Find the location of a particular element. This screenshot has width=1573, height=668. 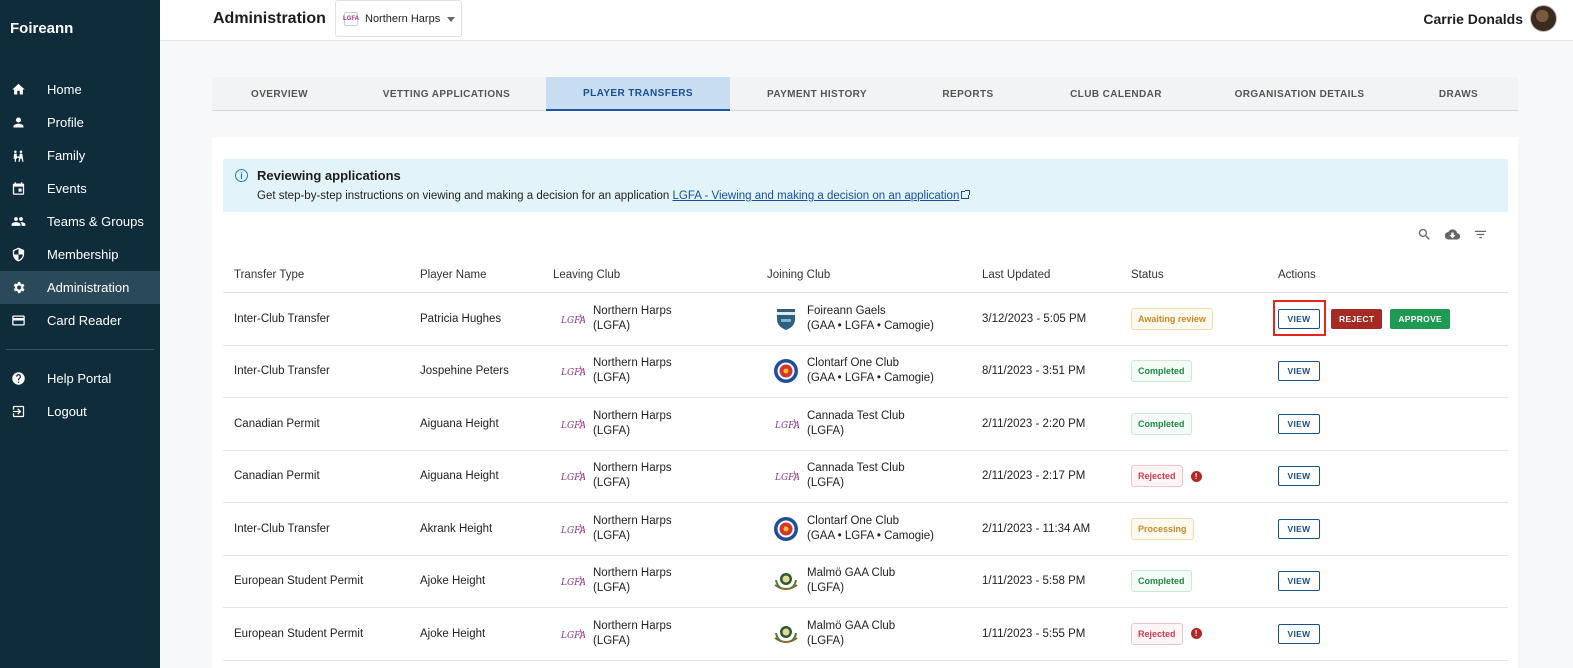

club-crest-icon: LGFA is located at coordinates (786, 424).